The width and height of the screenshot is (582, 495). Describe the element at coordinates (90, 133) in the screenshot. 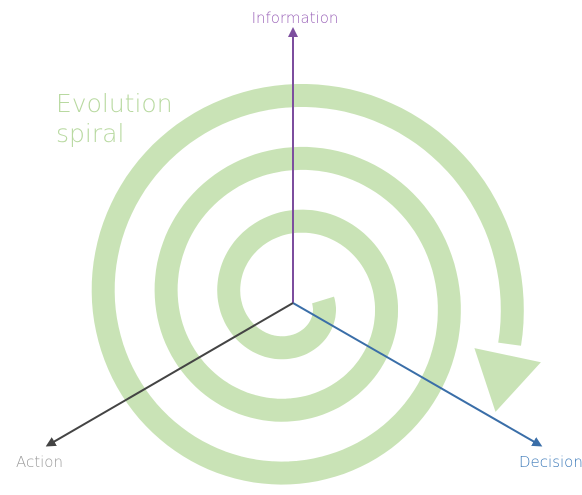

I see `spiral-label: spiral` at that location.